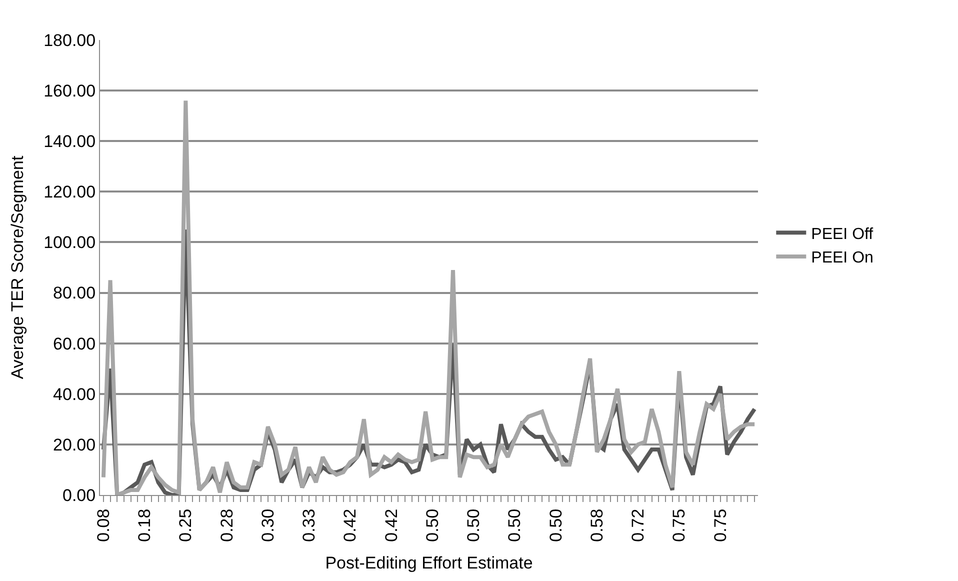 This screenshot has height=581, width=958. What do you see at coordinates (186, 525) in the screenshot?
I see `x-tick-label: 0.25` at bounding box center [186, 525].